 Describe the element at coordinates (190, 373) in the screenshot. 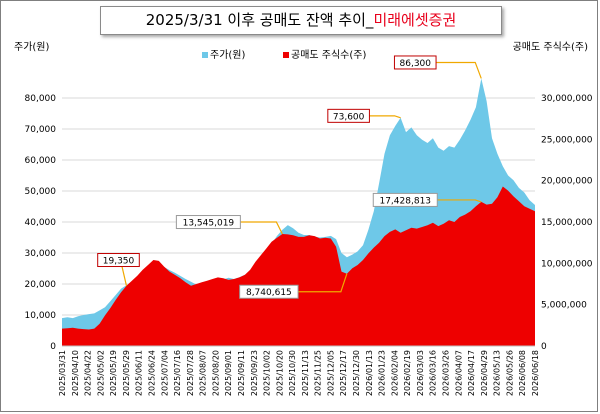

I see `x-tick: 2025/07/28` at that location.